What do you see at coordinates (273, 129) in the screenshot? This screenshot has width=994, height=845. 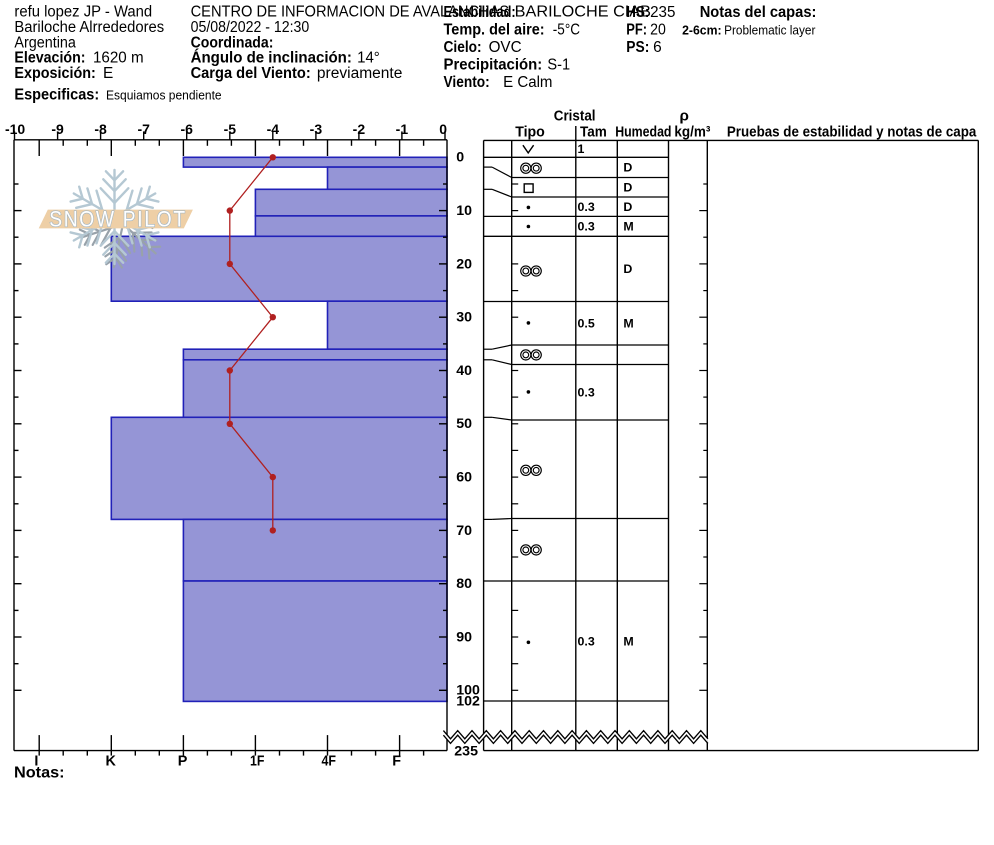 I see `svg-text: -4` at bounding box center [273, 129].